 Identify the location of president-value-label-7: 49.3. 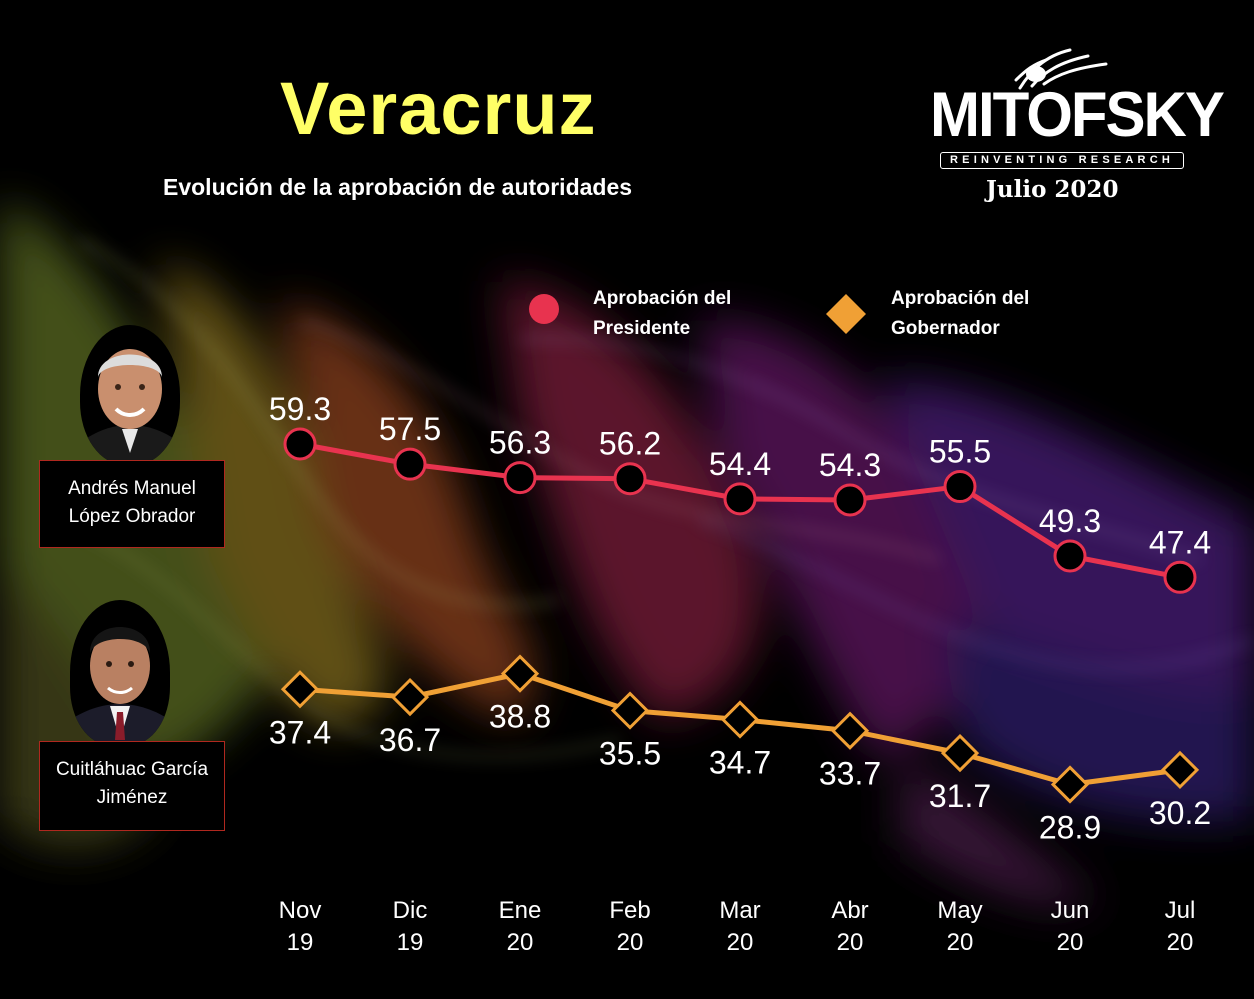
(1070, 521).